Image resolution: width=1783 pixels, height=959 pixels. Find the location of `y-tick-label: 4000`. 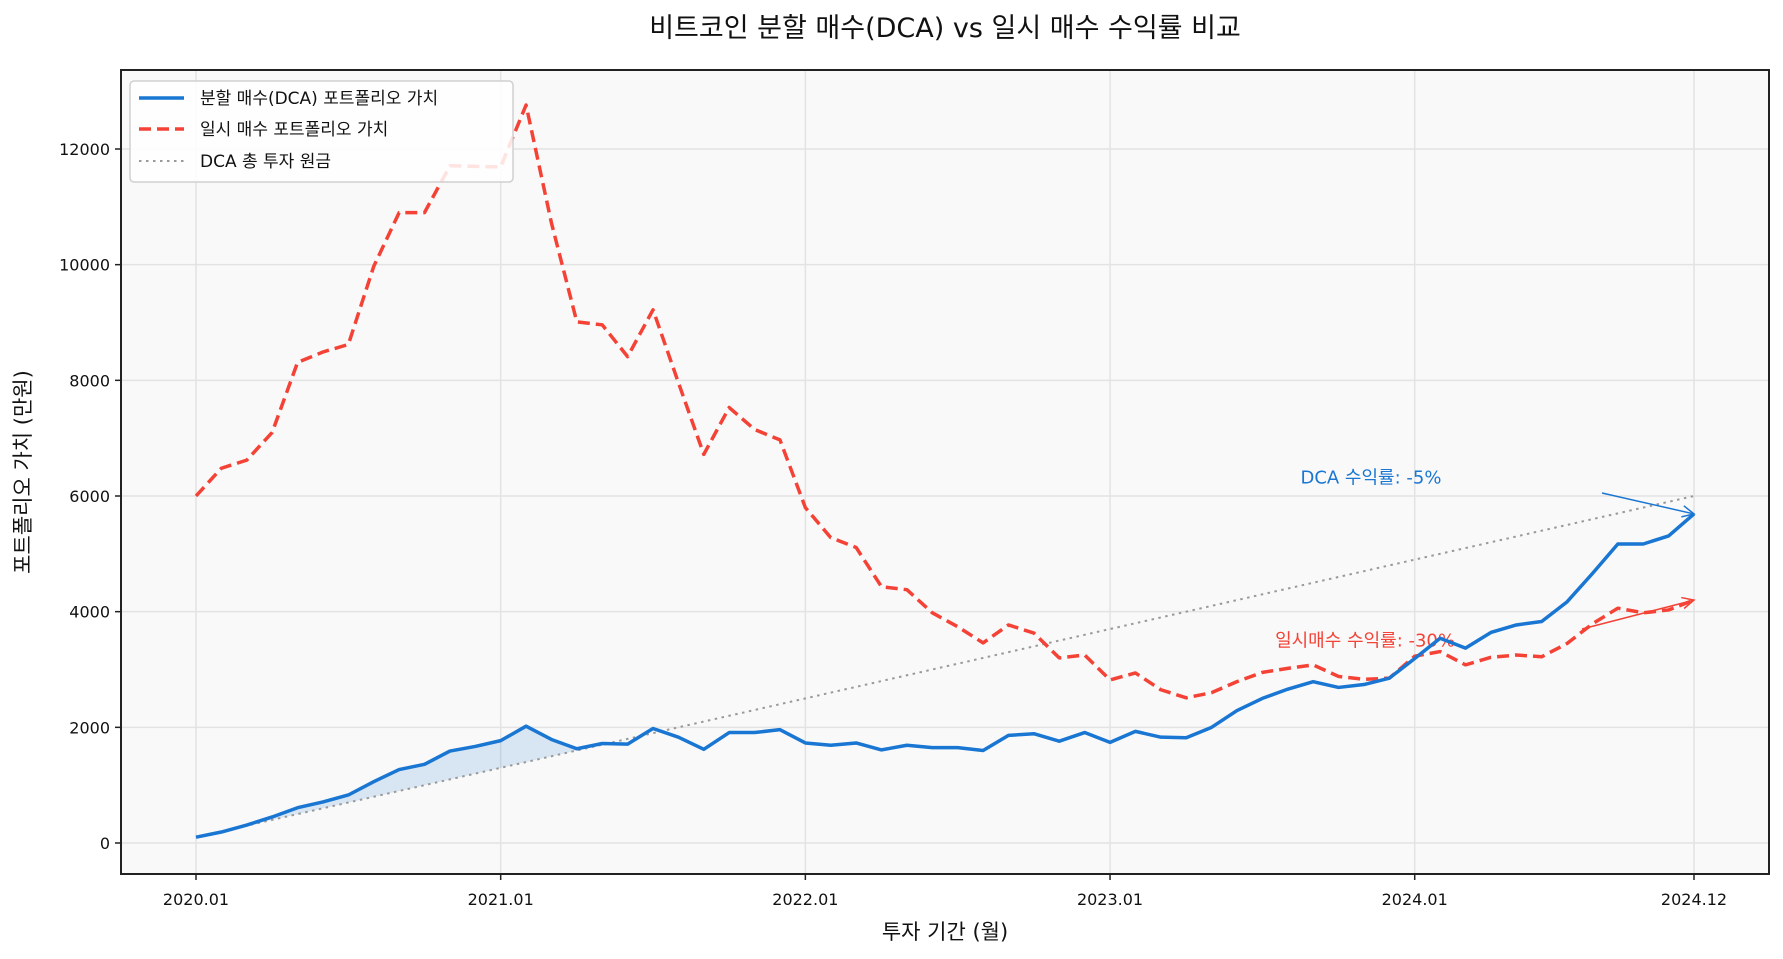

y-tick-label: 4000 is located at coordinates (89, 612).